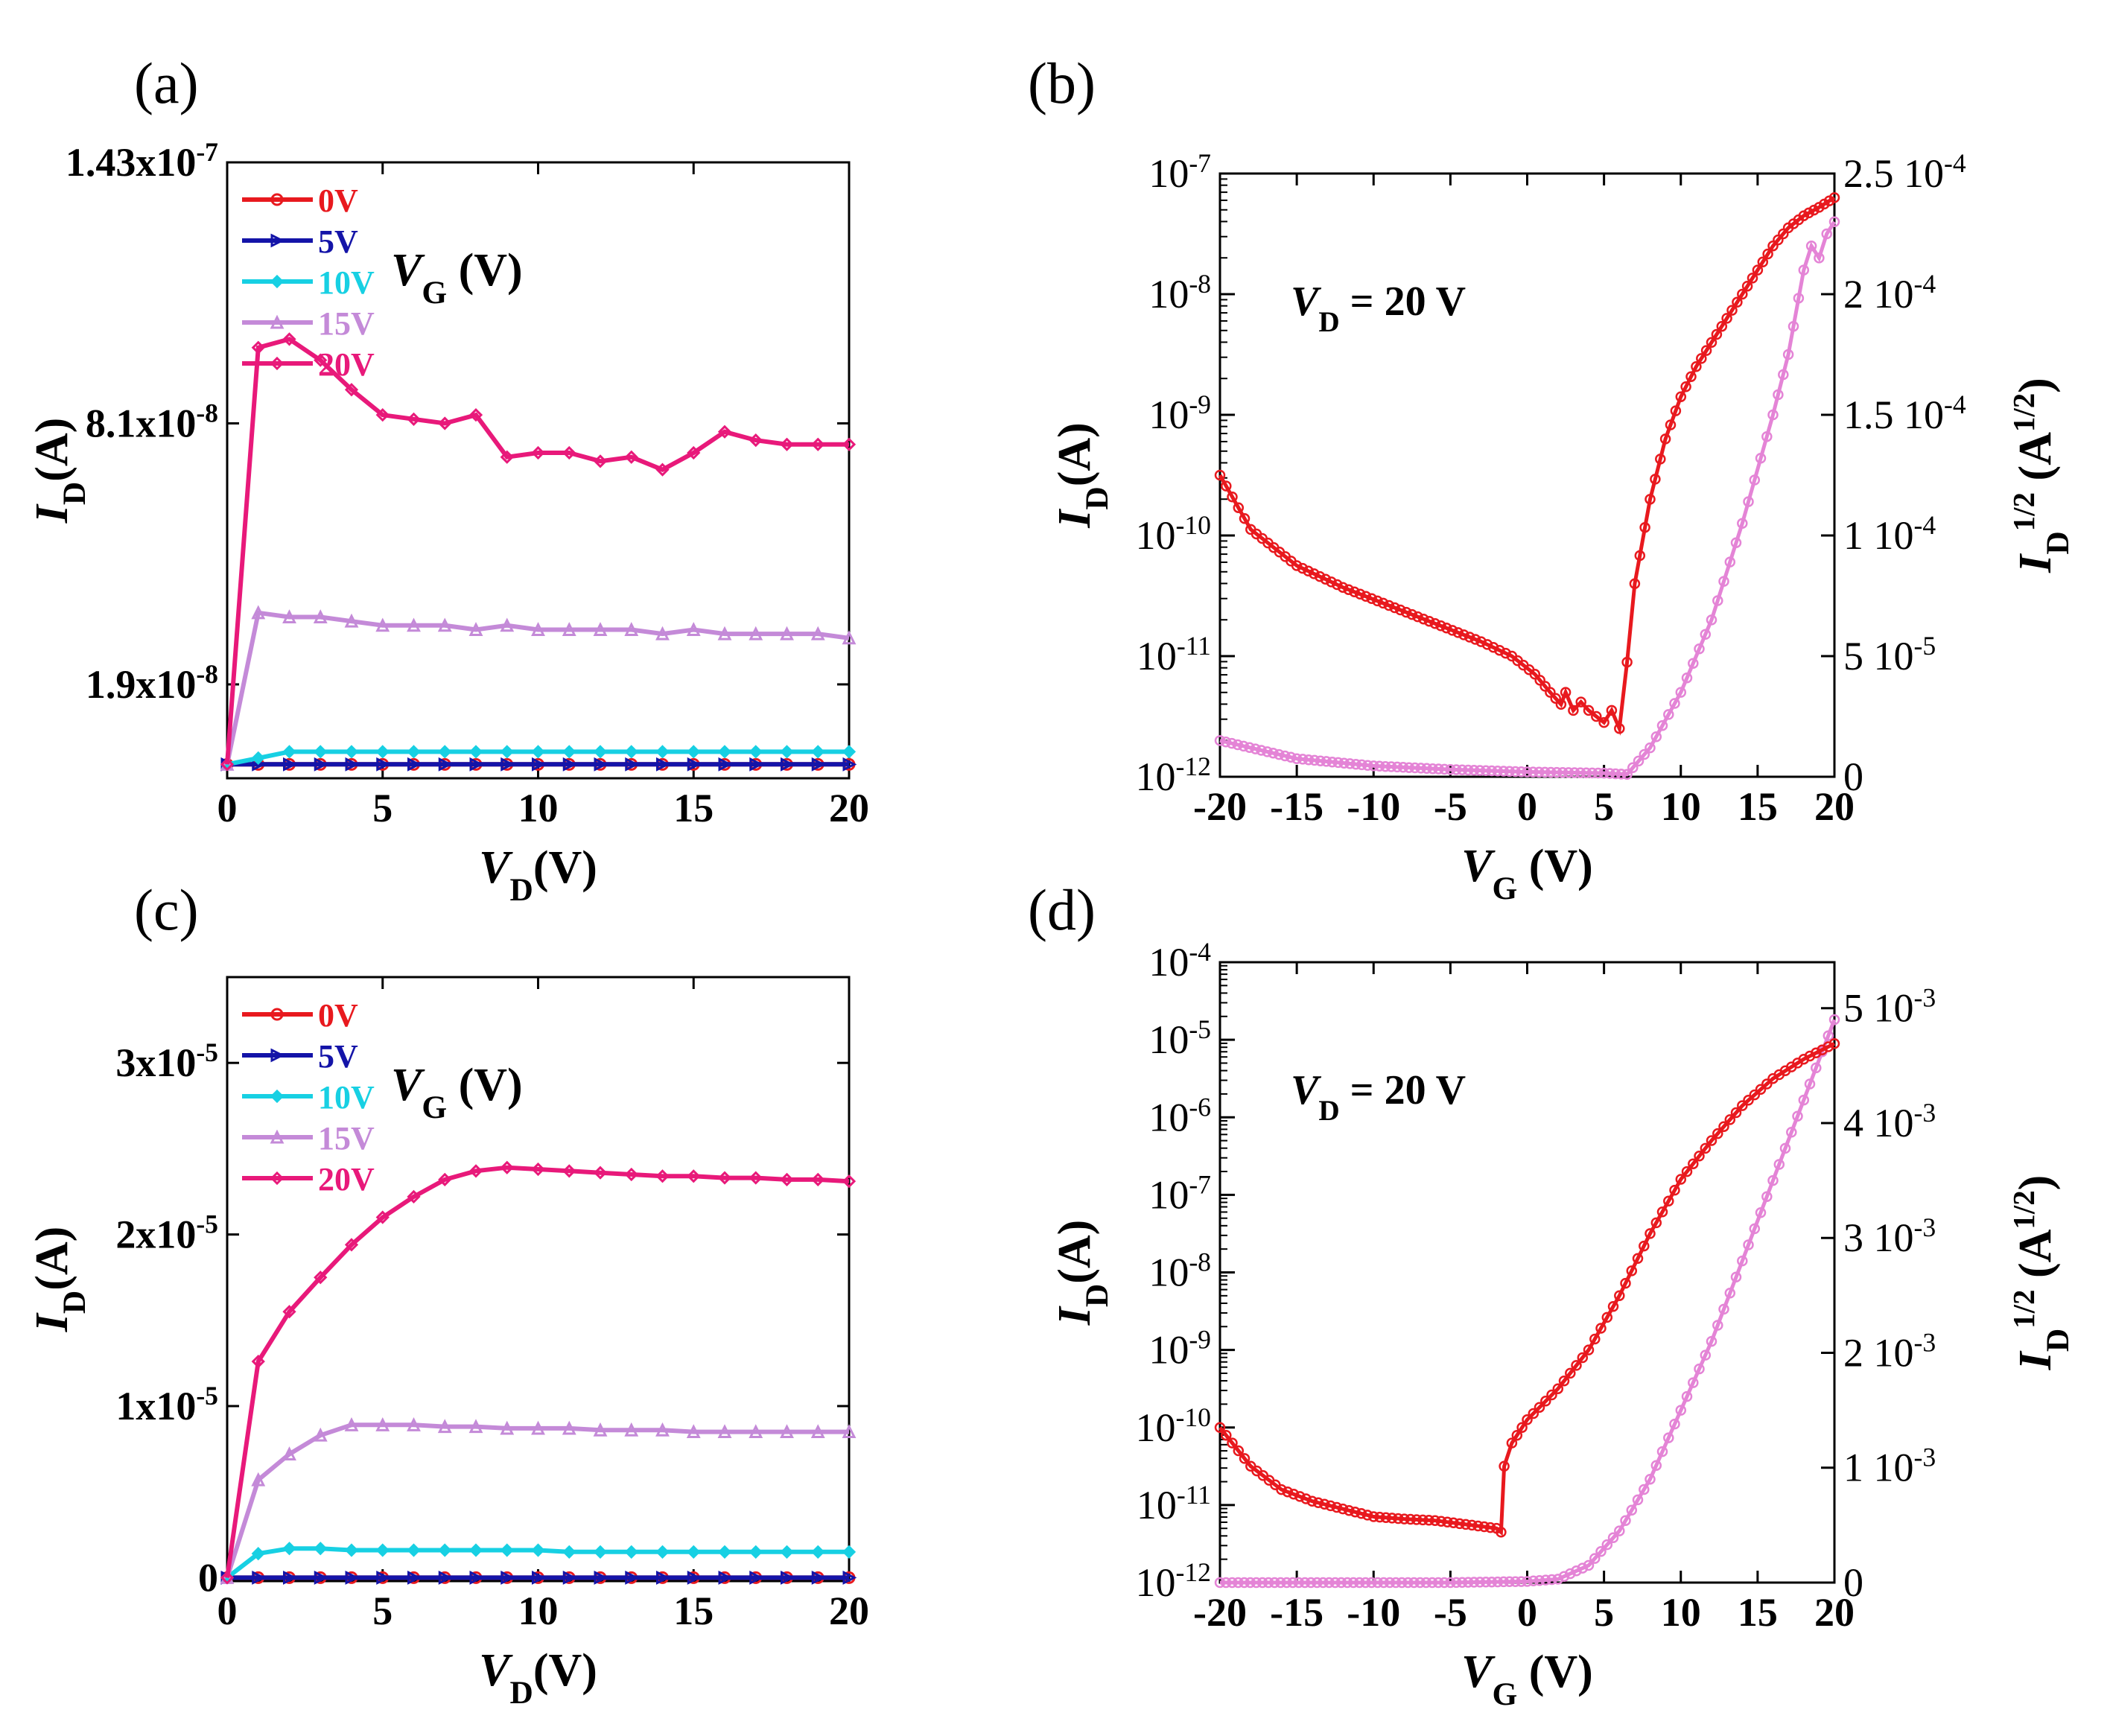 The width and height of the screenshot is (2110, 1736). I want to click on legend-label: 10V, so click(346, 282).